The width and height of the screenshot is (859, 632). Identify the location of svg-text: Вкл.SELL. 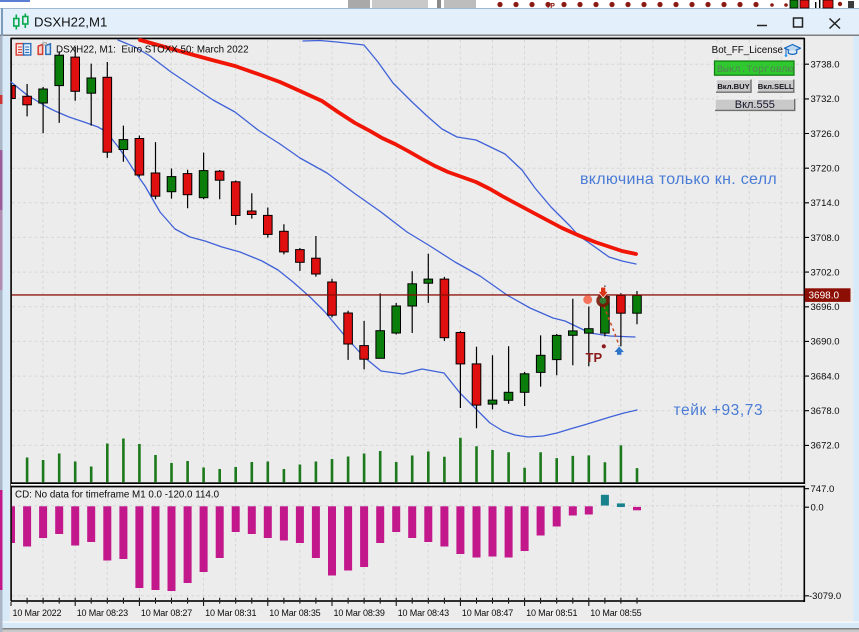
(776, 86).